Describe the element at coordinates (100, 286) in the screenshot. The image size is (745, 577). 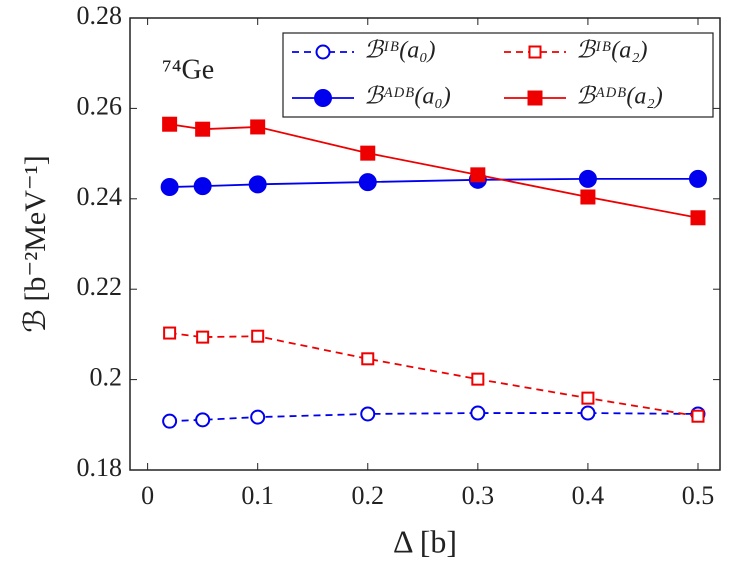
I see `y-tick-label: 0.22` at that location.